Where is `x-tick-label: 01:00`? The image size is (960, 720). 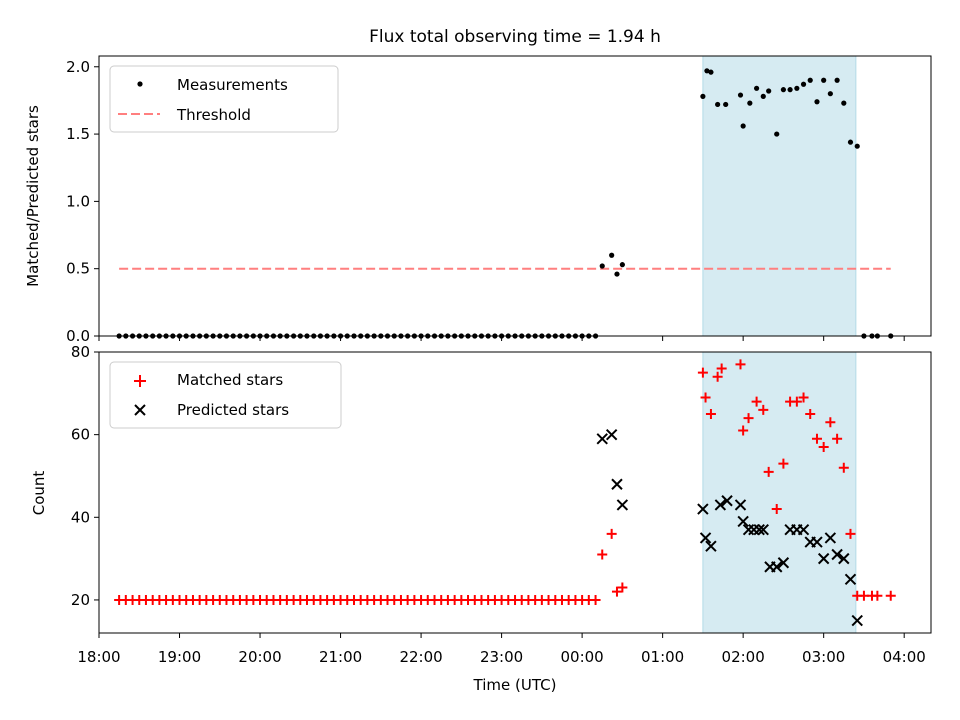
x-tick-label: 01:00 is located at coordinates (662, 657).